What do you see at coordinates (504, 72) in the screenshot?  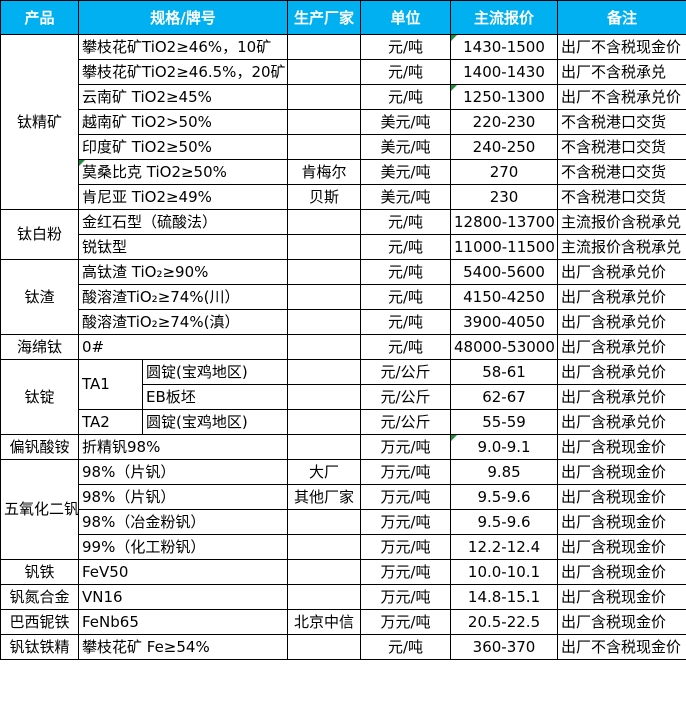 I see `price-cell: 1400-1430` at bounding box center [504, 72].